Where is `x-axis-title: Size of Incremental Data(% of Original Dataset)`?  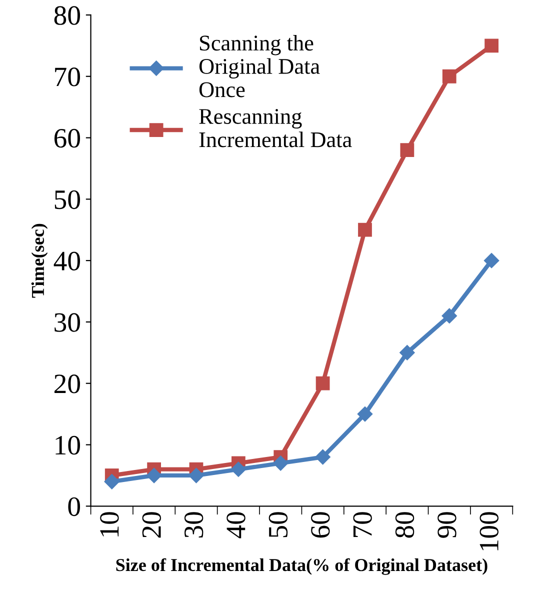 x-axis-title: Size of Incremental Data(% of Original Dataset) is located at coordinates (302, 566).